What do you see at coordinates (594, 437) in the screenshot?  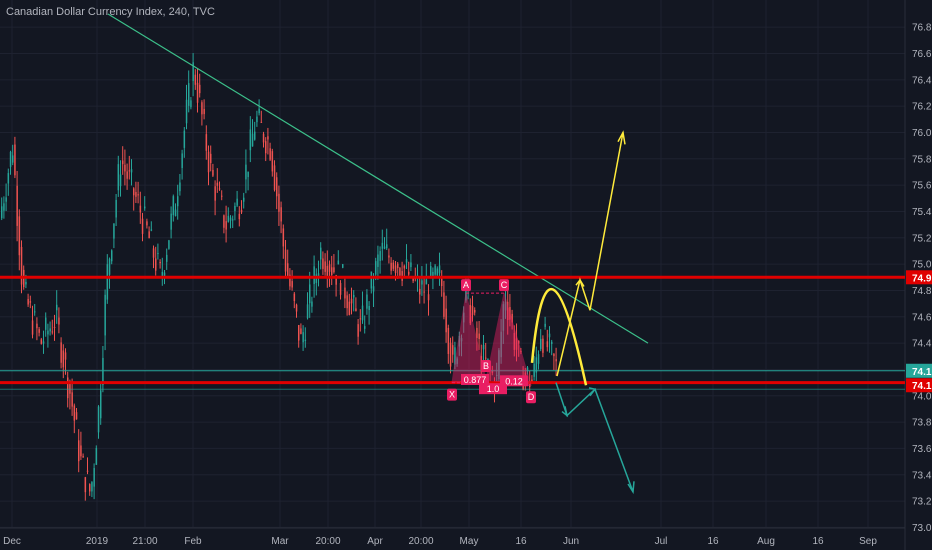 I see `bearish-projection-path` at bounding box center [594, 437].